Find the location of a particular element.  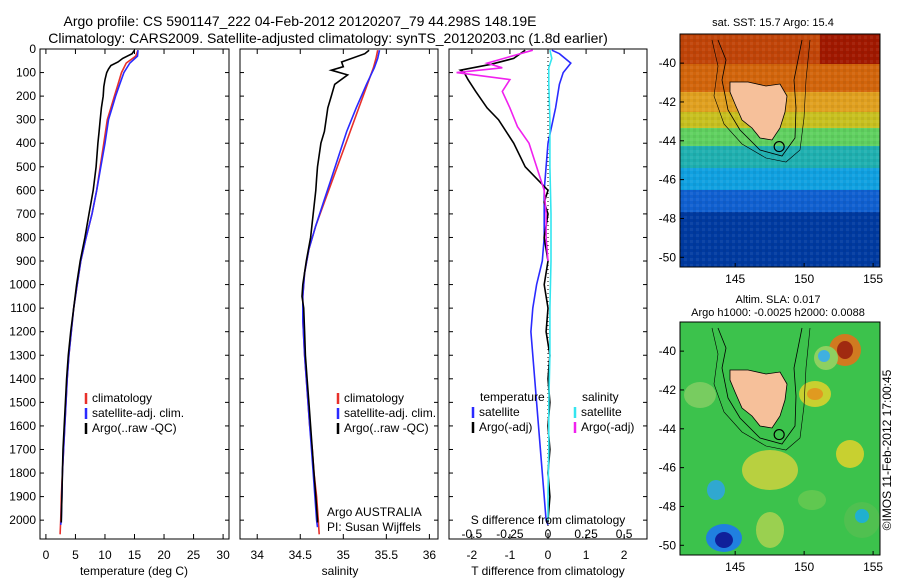

temperature-series is located at coordinates (99, 292).